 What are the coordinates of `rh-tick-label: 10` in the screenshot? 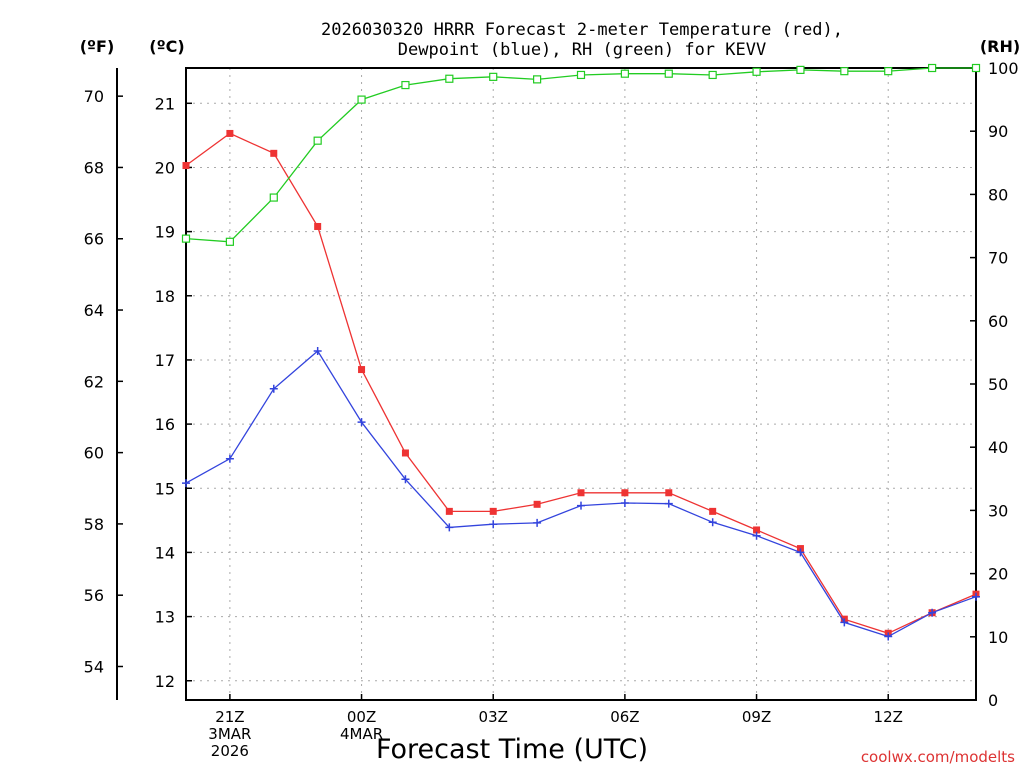 It's located at (998, 637).